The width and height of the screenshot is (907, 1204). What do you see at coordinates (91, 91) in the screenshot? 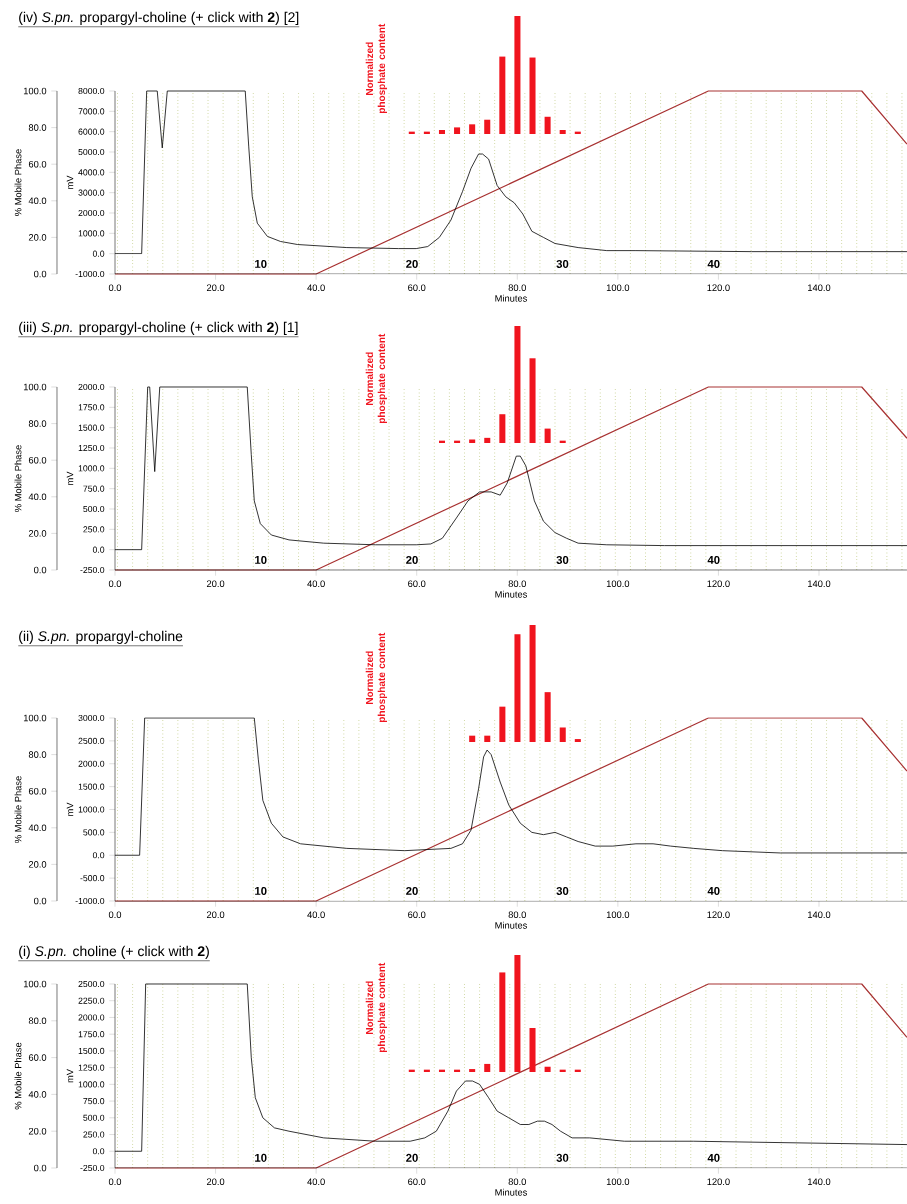
I see `y2-tick-label: 8000.0` at bounding box center [91, 91].